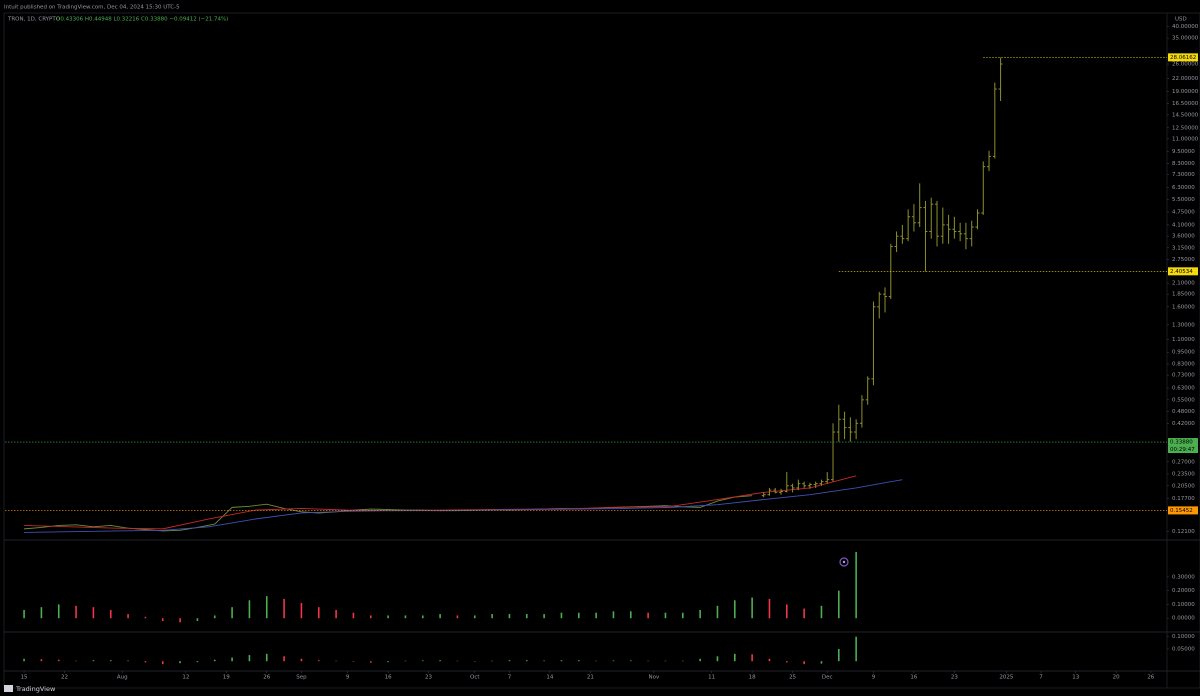 The width and height of the screenshot is (1200, 696). Describe the element at coordinates (1183, 424) in the screenshot. I see `y-tick-label: 0.42000` at that location.